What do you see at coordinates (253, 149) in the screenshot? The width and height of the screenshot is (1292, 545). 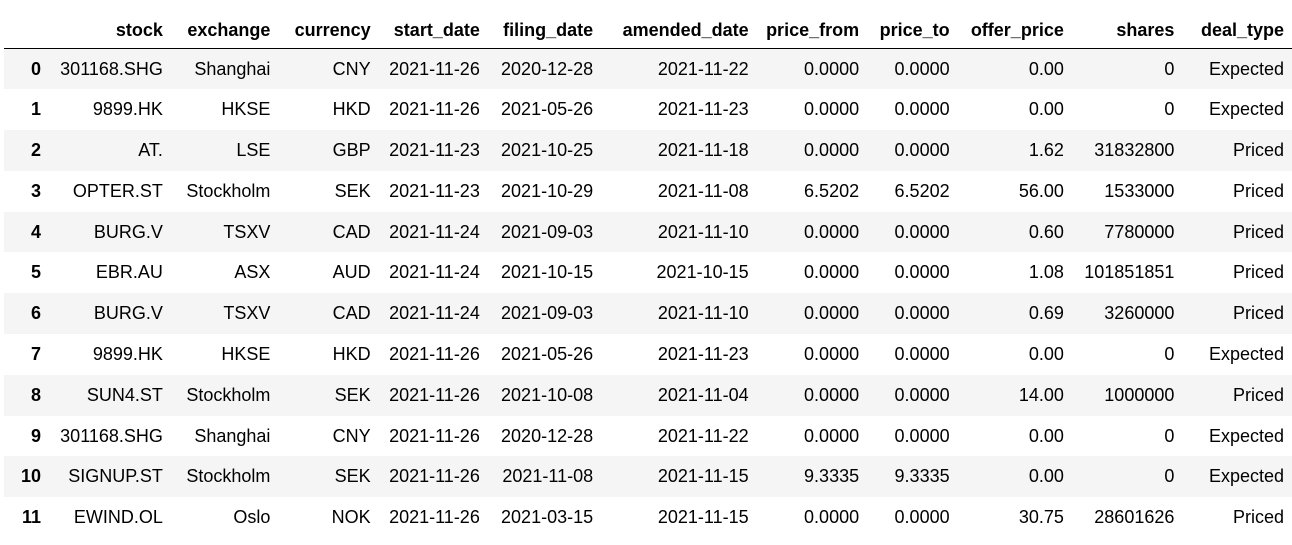 I see `cell-exchange: LSE` at bounding box center [253, 149].